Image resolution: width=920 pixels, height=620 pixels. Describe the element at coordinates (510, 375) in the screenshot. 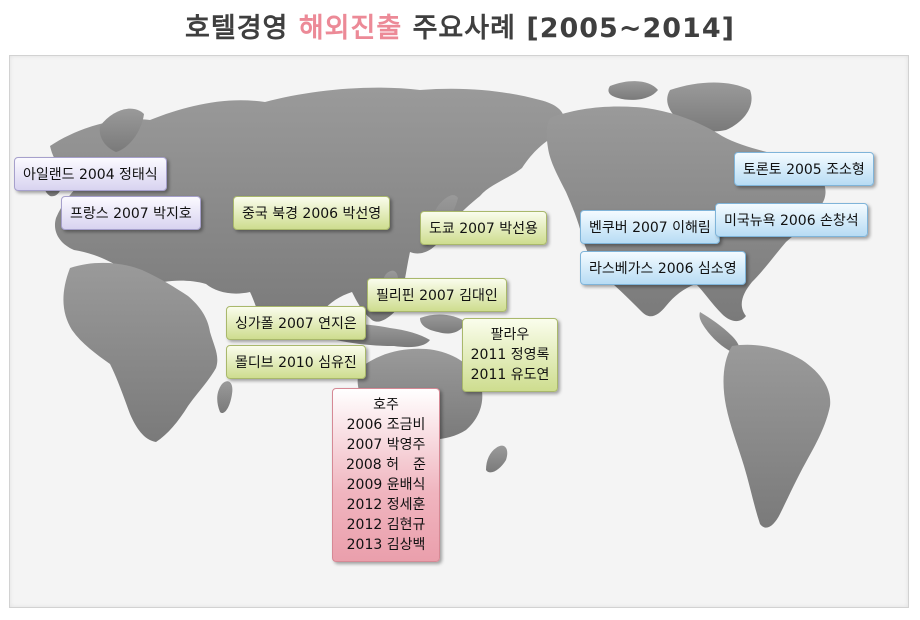

I see `palau-entry: 2011 유도연` at that location.